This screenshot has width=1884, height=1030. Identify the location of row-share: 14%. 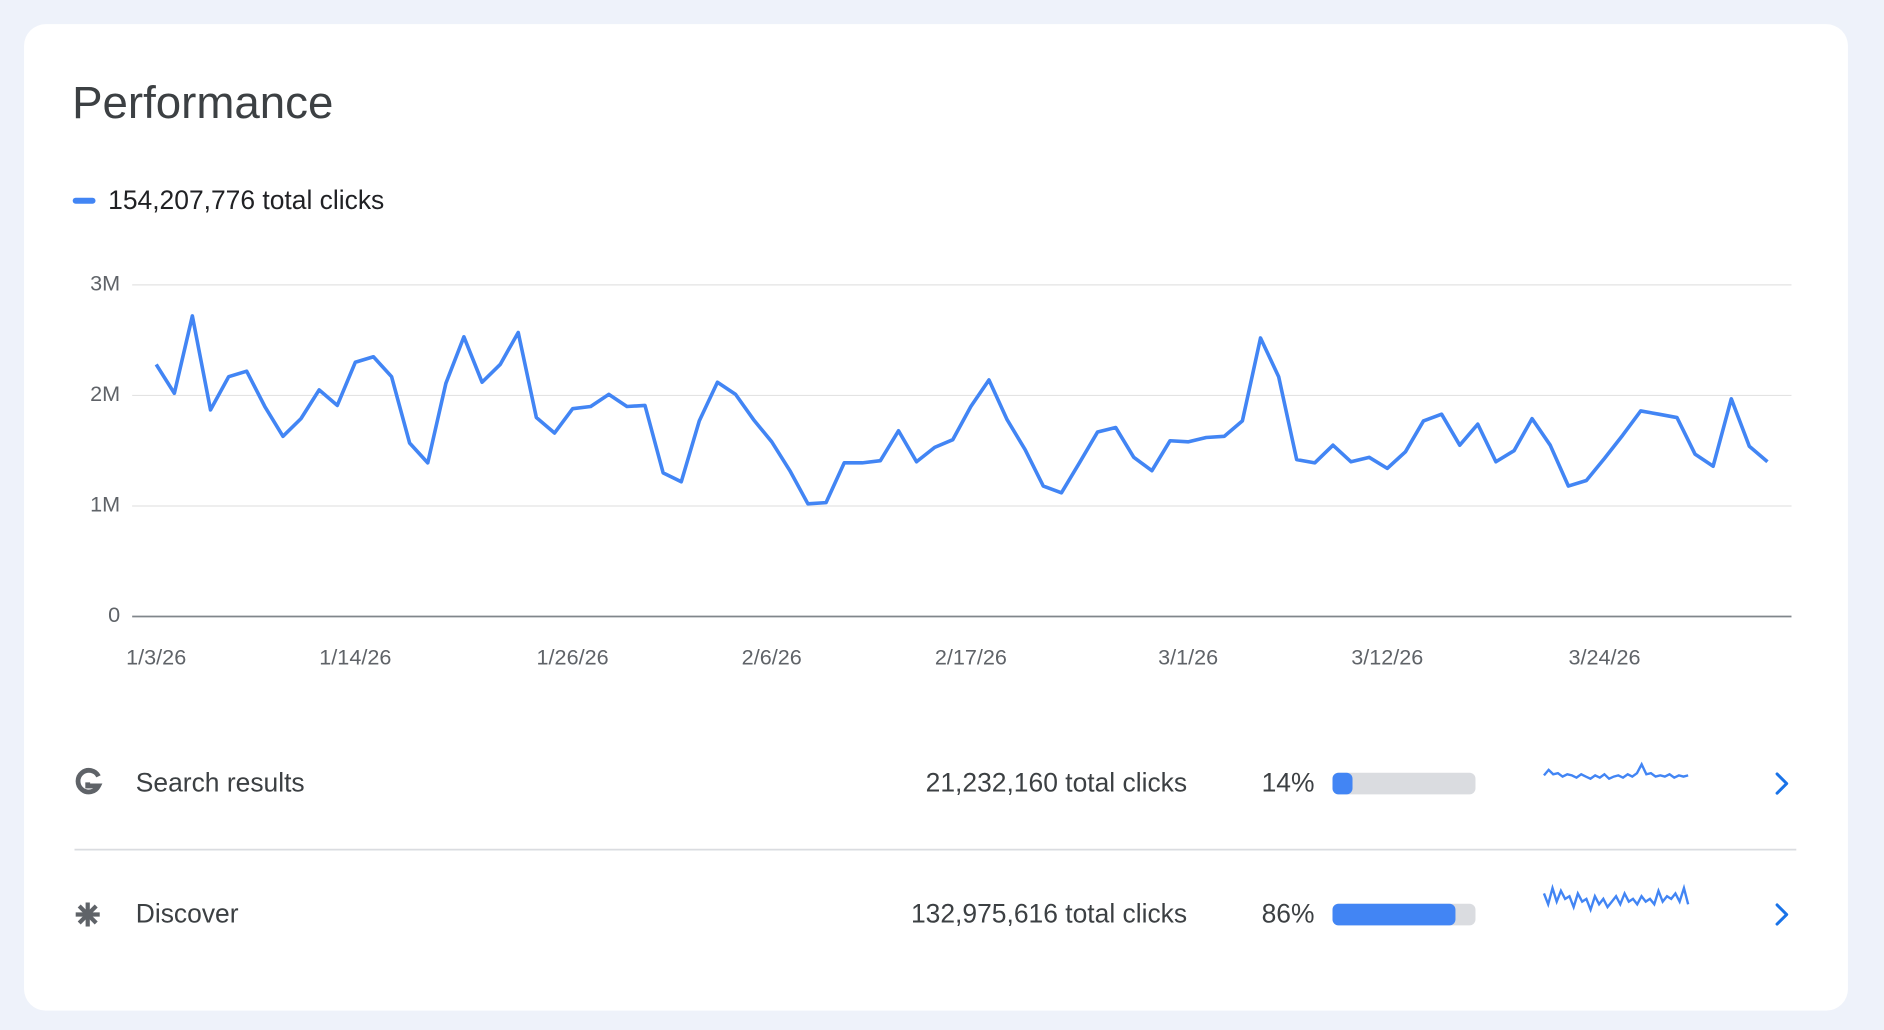
(1288, 783).